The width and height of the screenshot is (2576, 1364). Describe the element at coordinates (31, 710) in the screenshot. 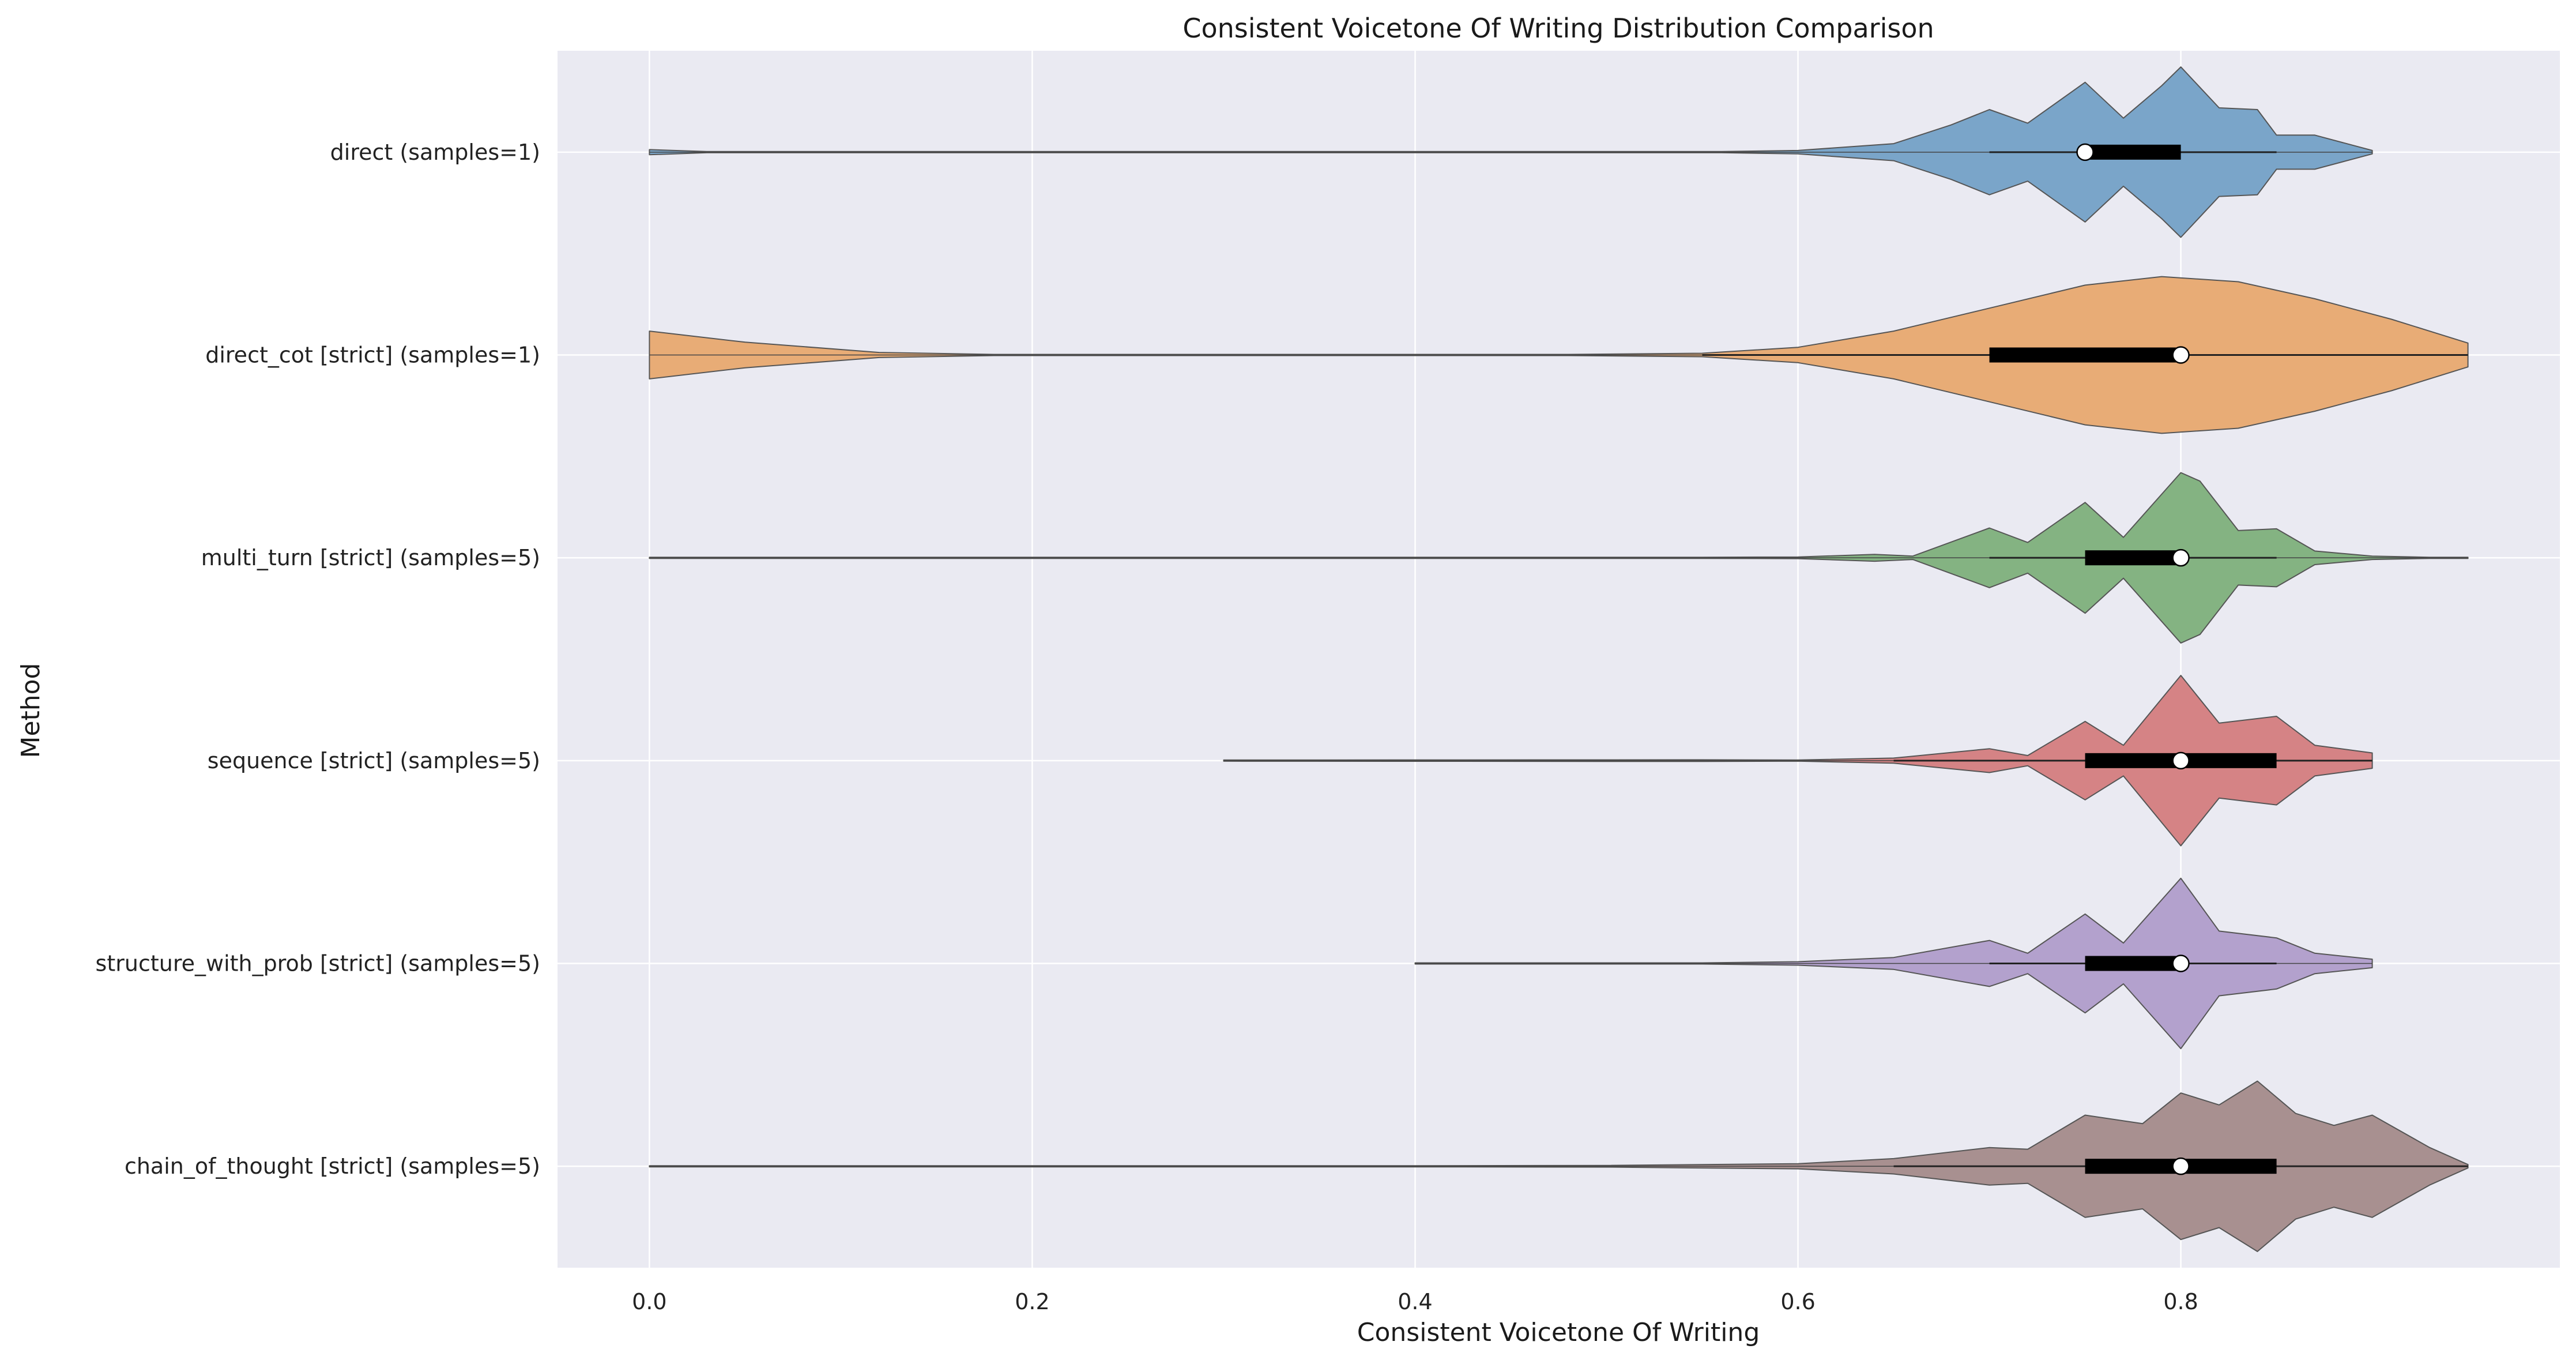

I see `y-axis-label: Method` at that location.